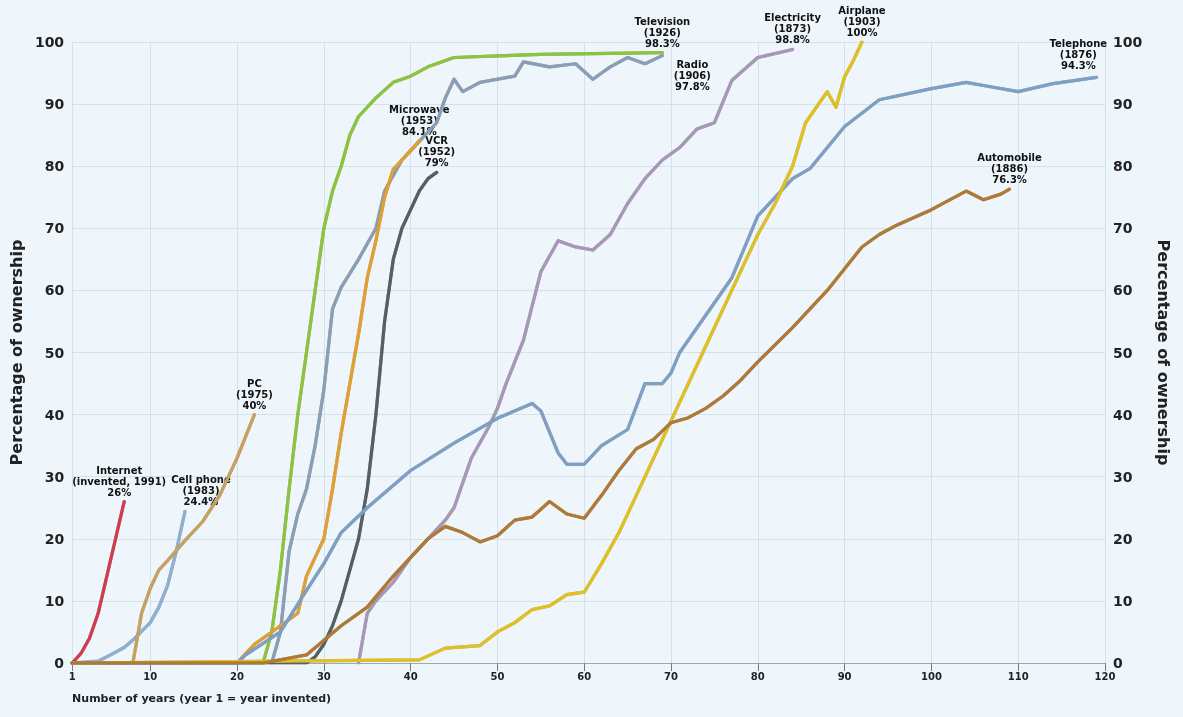  Describe the element at coordinates (757, 676) in the screenshot. I see `x-tick-label: 80` at that location.